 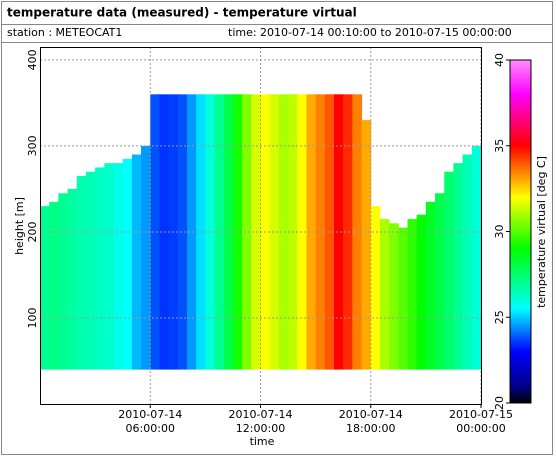 What do you see at coordinates (499, 403) in the screenshot?
I see `colorbar-tick-label: 20` at bounding box center [499, 403].